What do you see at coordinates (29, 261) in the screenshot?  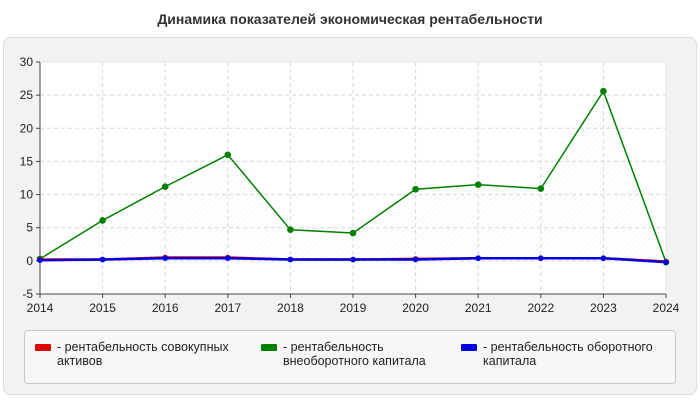 I see `y-tick-label: 0` at bounding box center [29, 261].